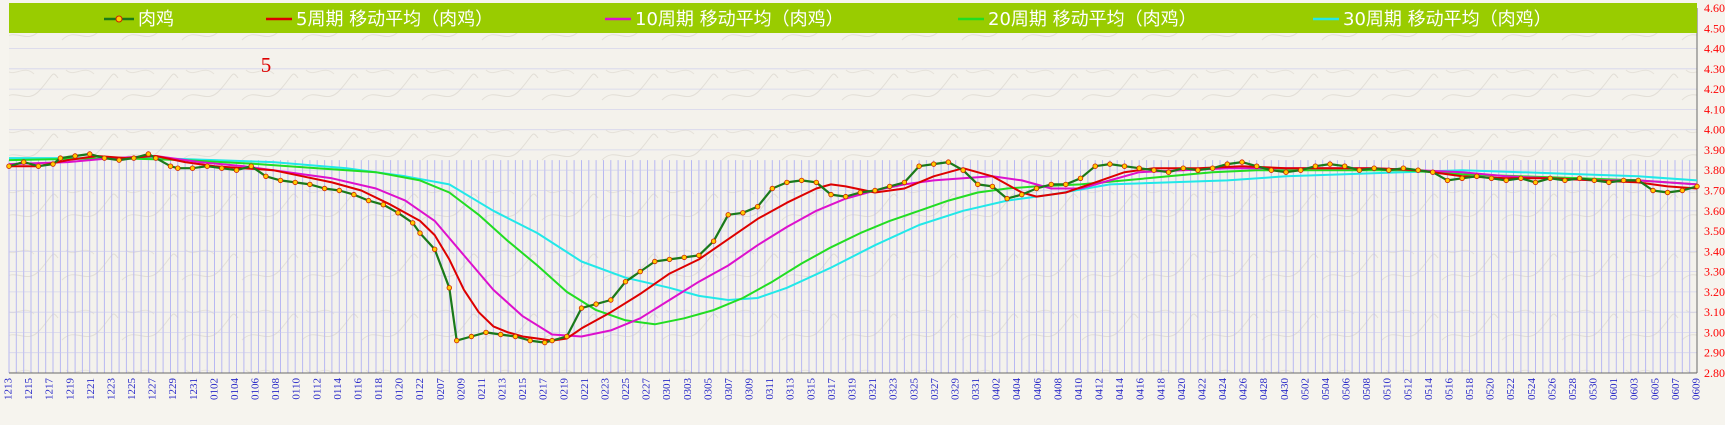  I want to click on x-tick-label: 1217, so click(50, 389).